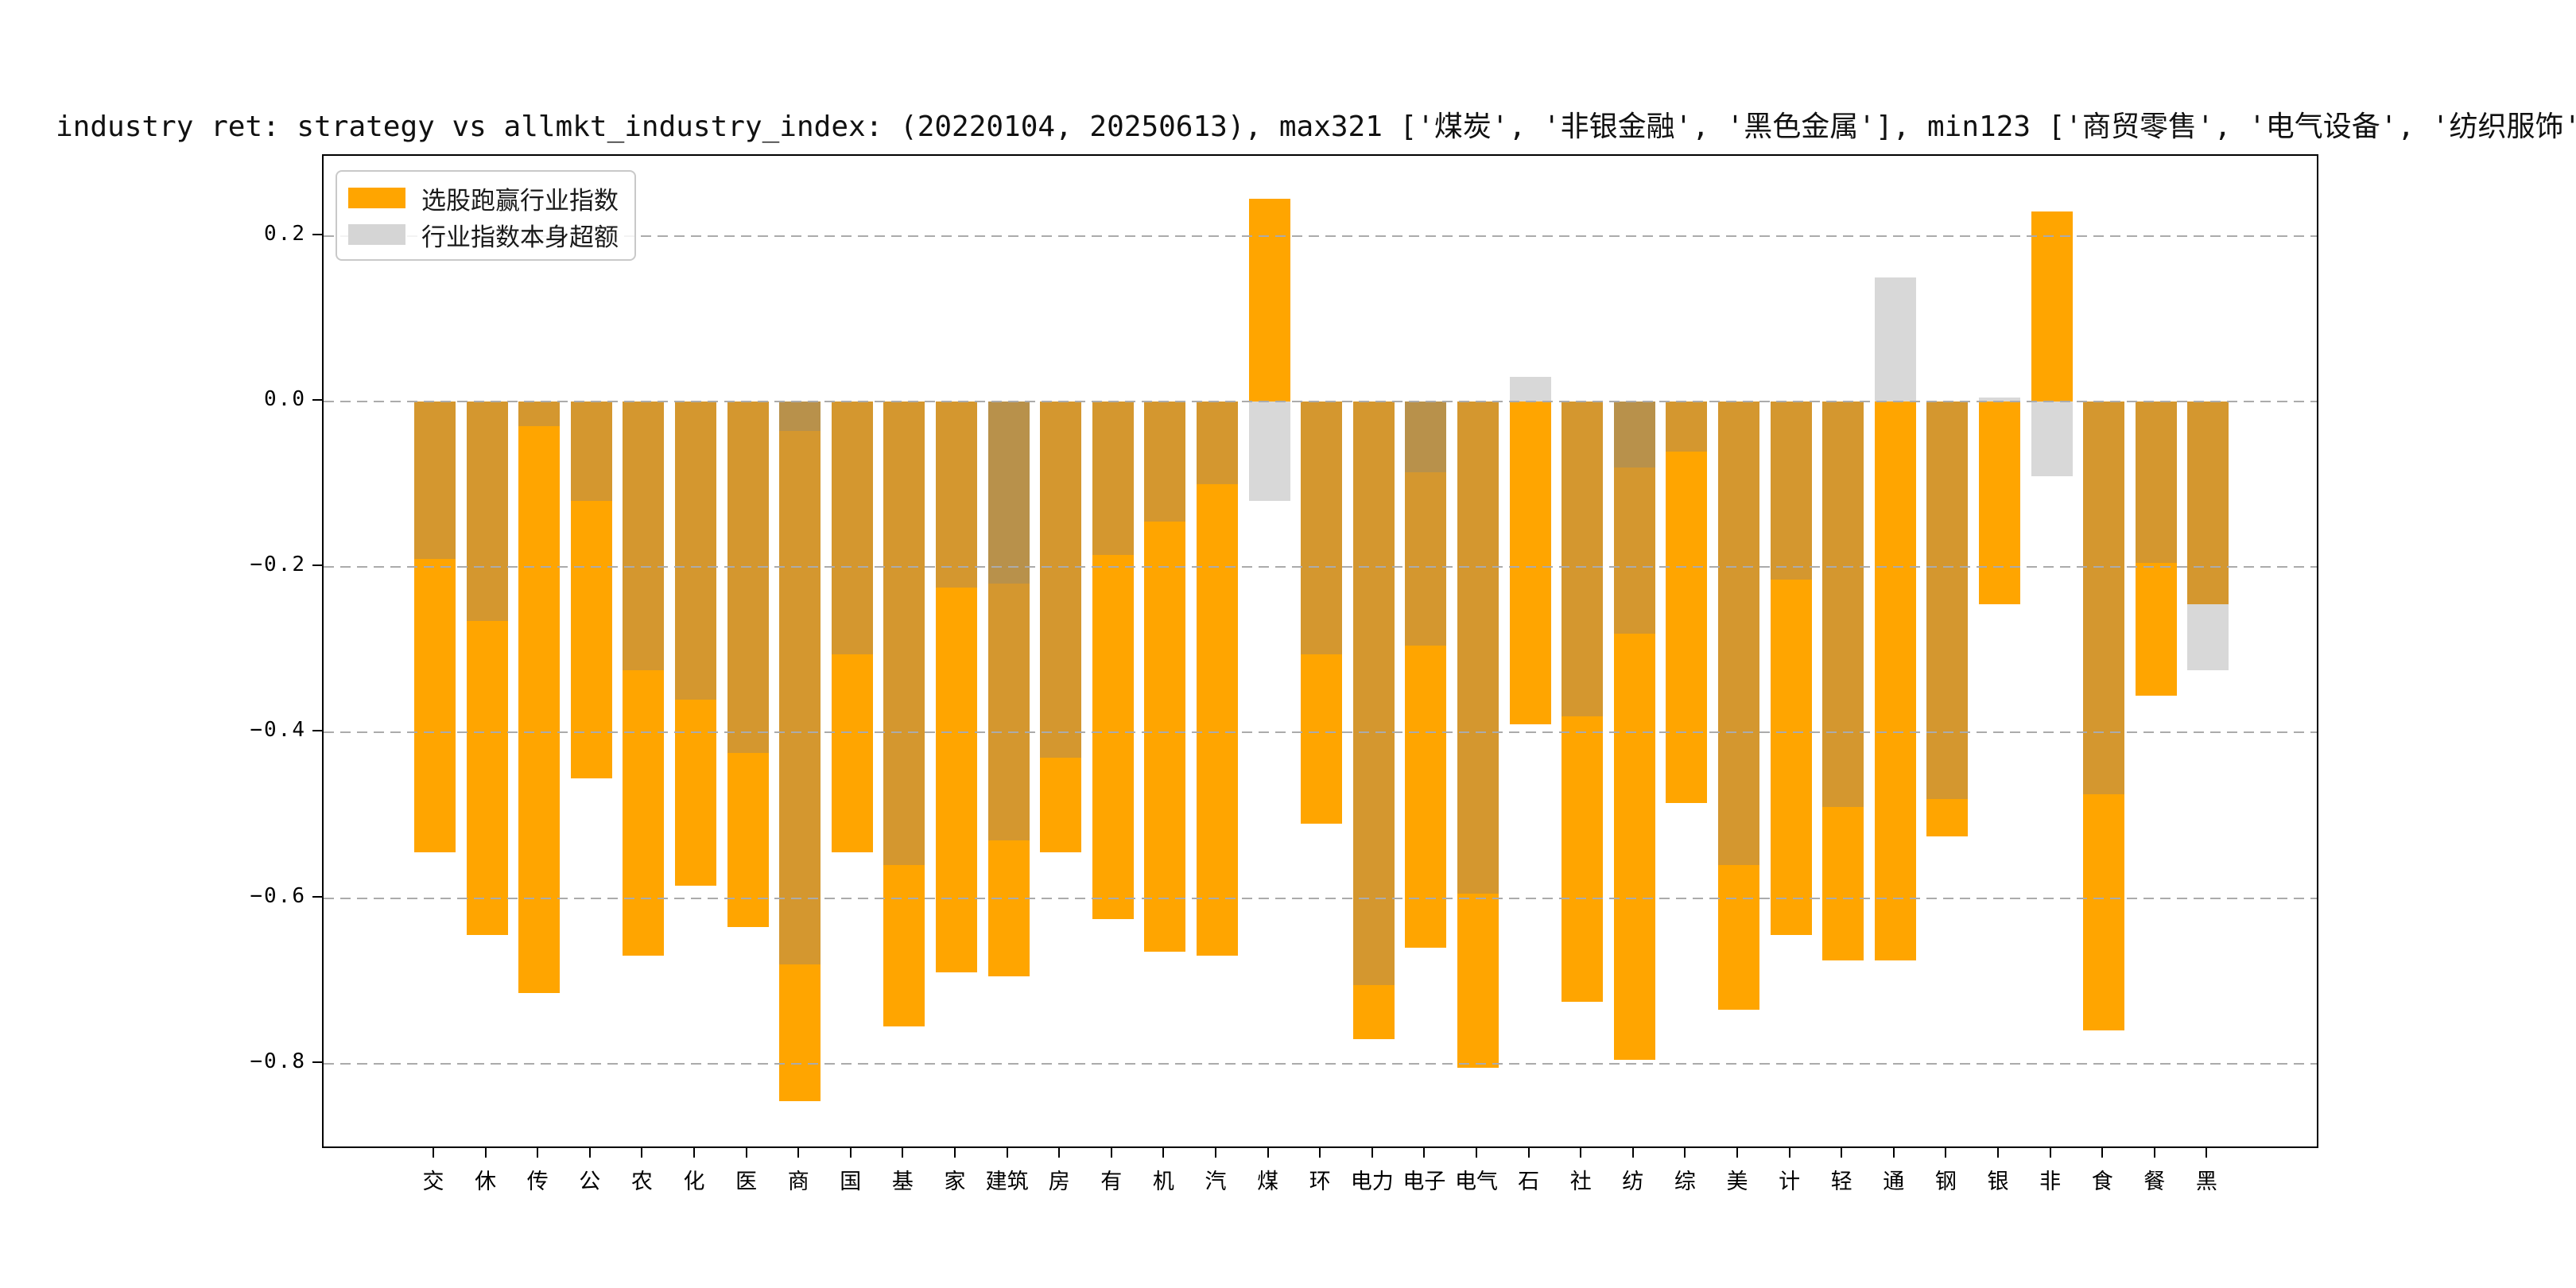  Describe the element at coordinates (317, 401) in the screenshot. I see `y-tick-mark` at that location.